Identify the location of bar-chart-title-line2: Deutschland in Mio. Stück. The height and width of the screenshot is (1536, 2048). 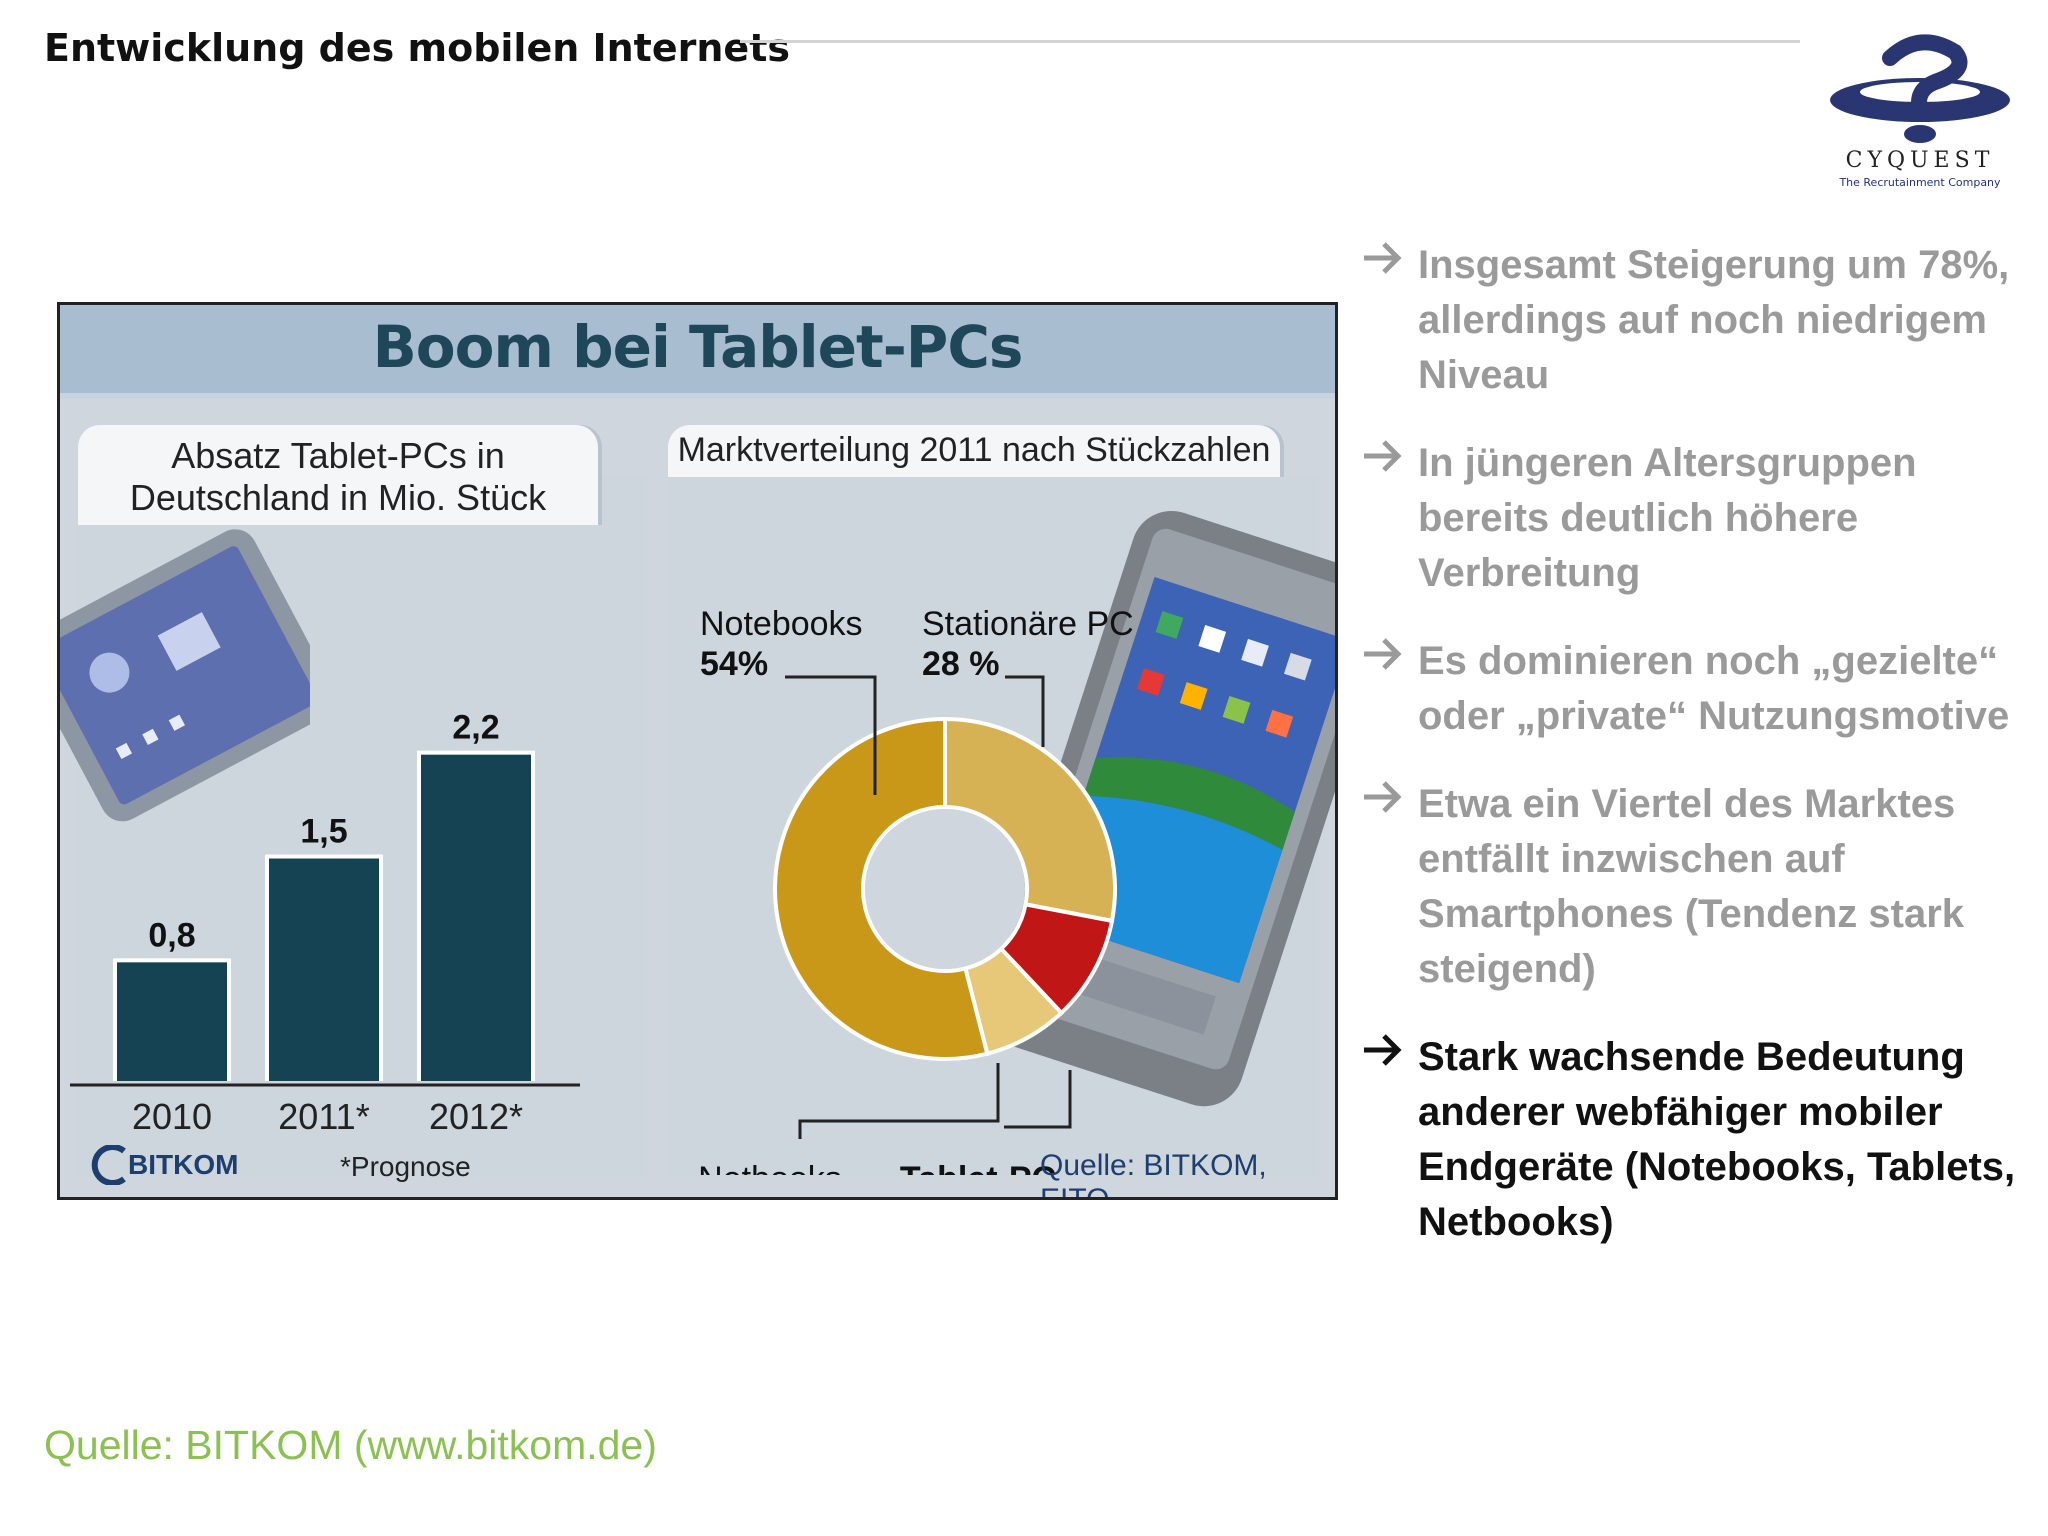
(338, 497).